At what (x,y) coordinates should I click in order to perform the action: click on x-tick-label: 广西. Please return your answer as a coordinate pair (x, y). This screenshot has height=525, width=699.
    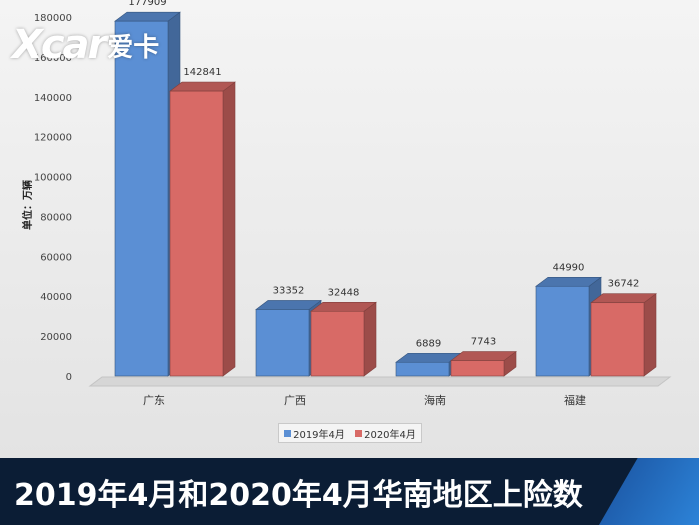
    Looking at the image, I should click on (295, 400).